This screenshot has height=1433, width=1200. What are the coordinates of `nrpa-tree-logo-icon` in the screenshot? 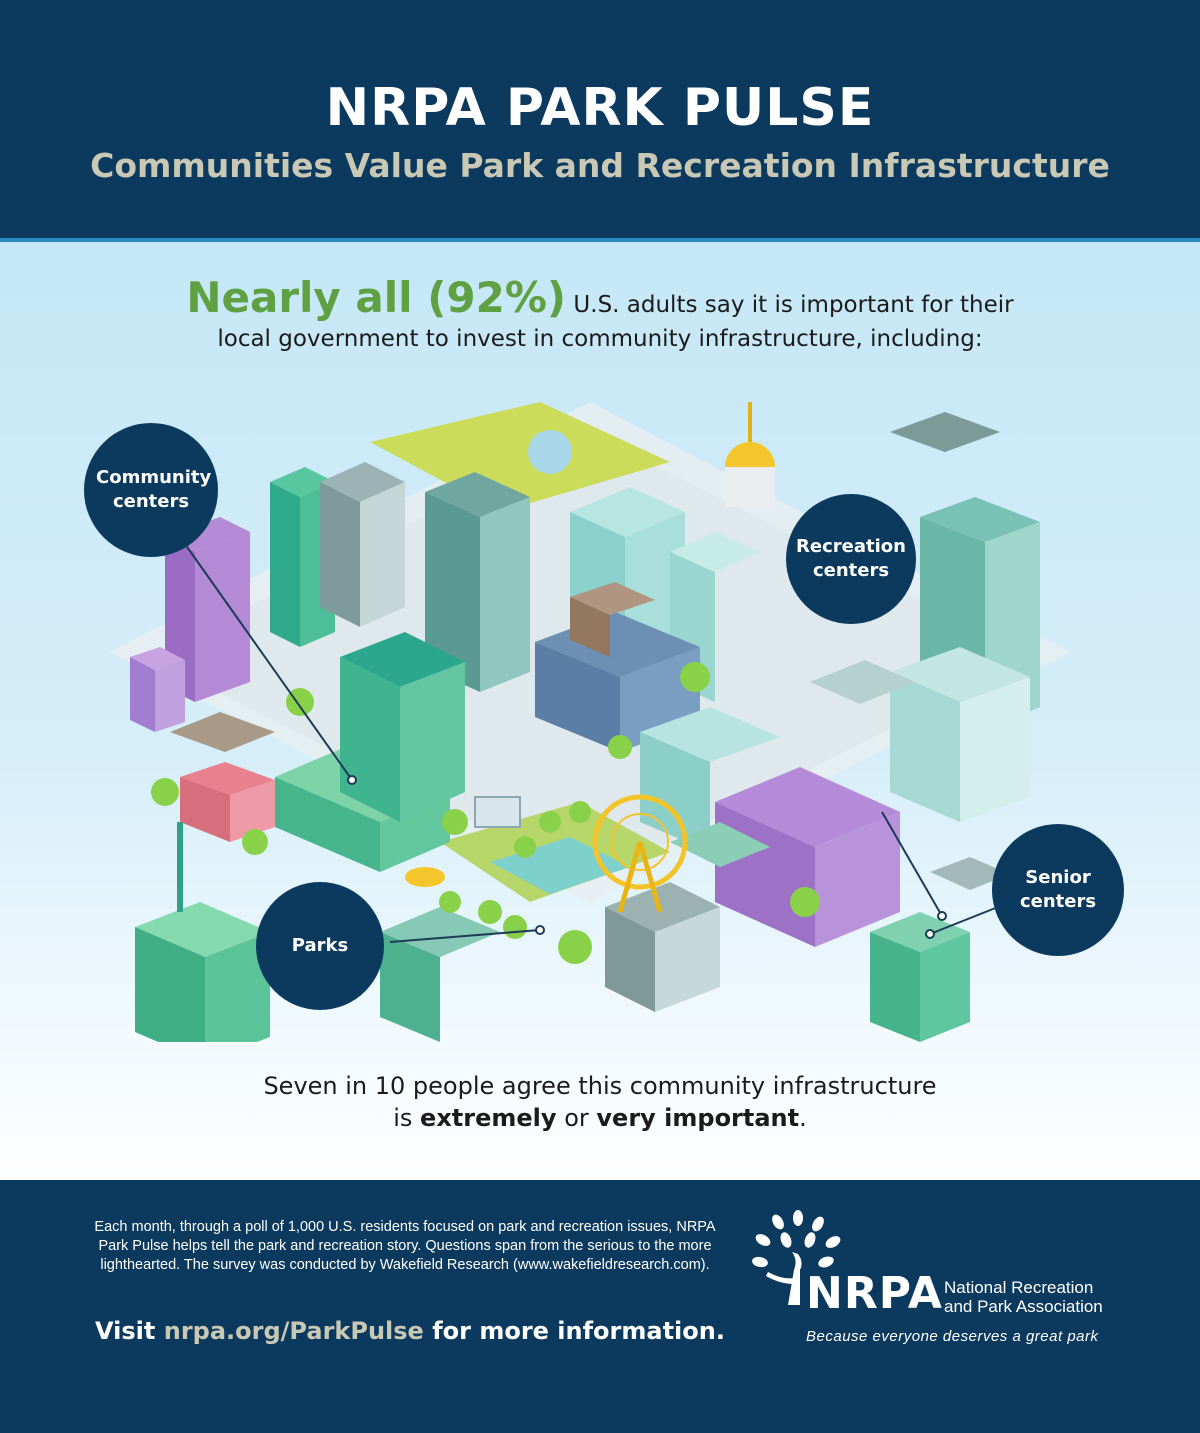 It's located at (796, 1257).